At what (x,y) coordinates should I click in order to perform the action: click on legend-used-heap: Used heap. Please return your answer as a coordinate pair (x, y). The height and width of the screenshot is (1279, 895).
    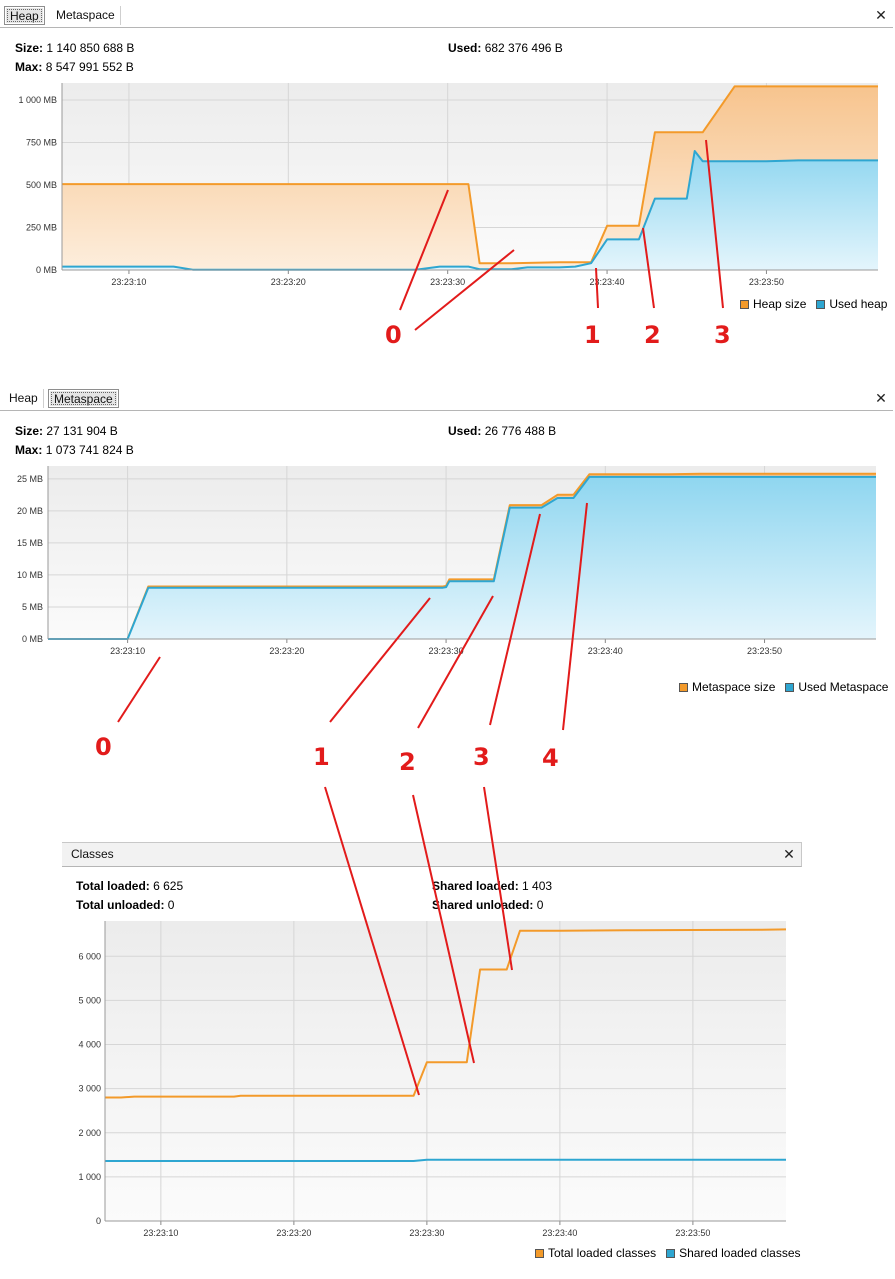
    Looking at the image, I should click on (858, 304).